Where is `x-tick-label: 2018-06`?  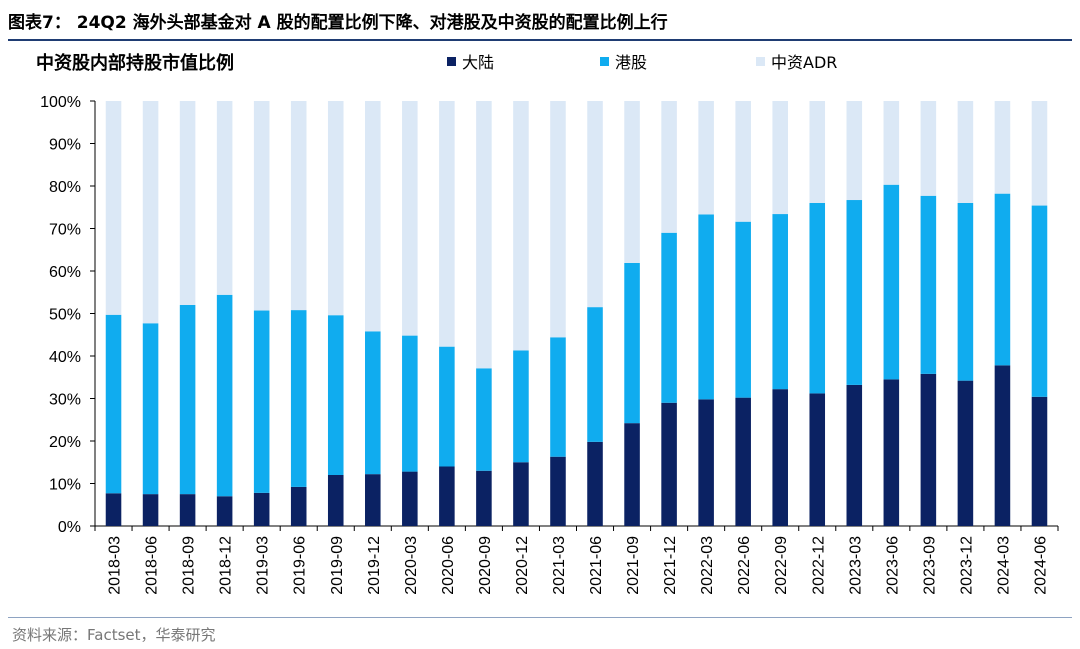
x-tick-label: 2018-06 is located at coordinates (152, 565).